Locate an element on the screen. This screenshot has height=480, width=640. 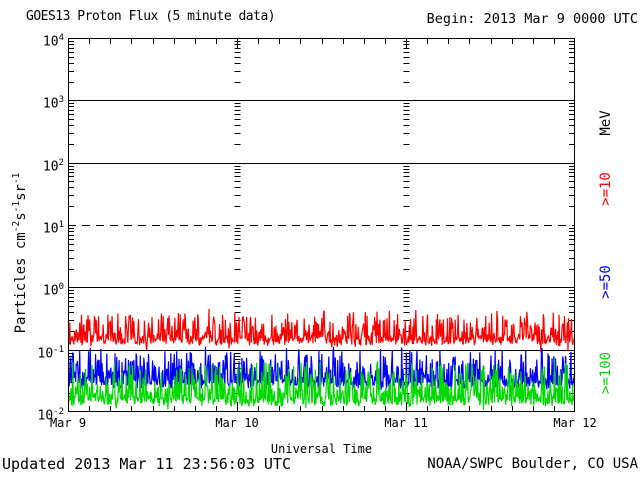
y-tick-label-10e1: 10¹ is located at coordinates (53, 228).